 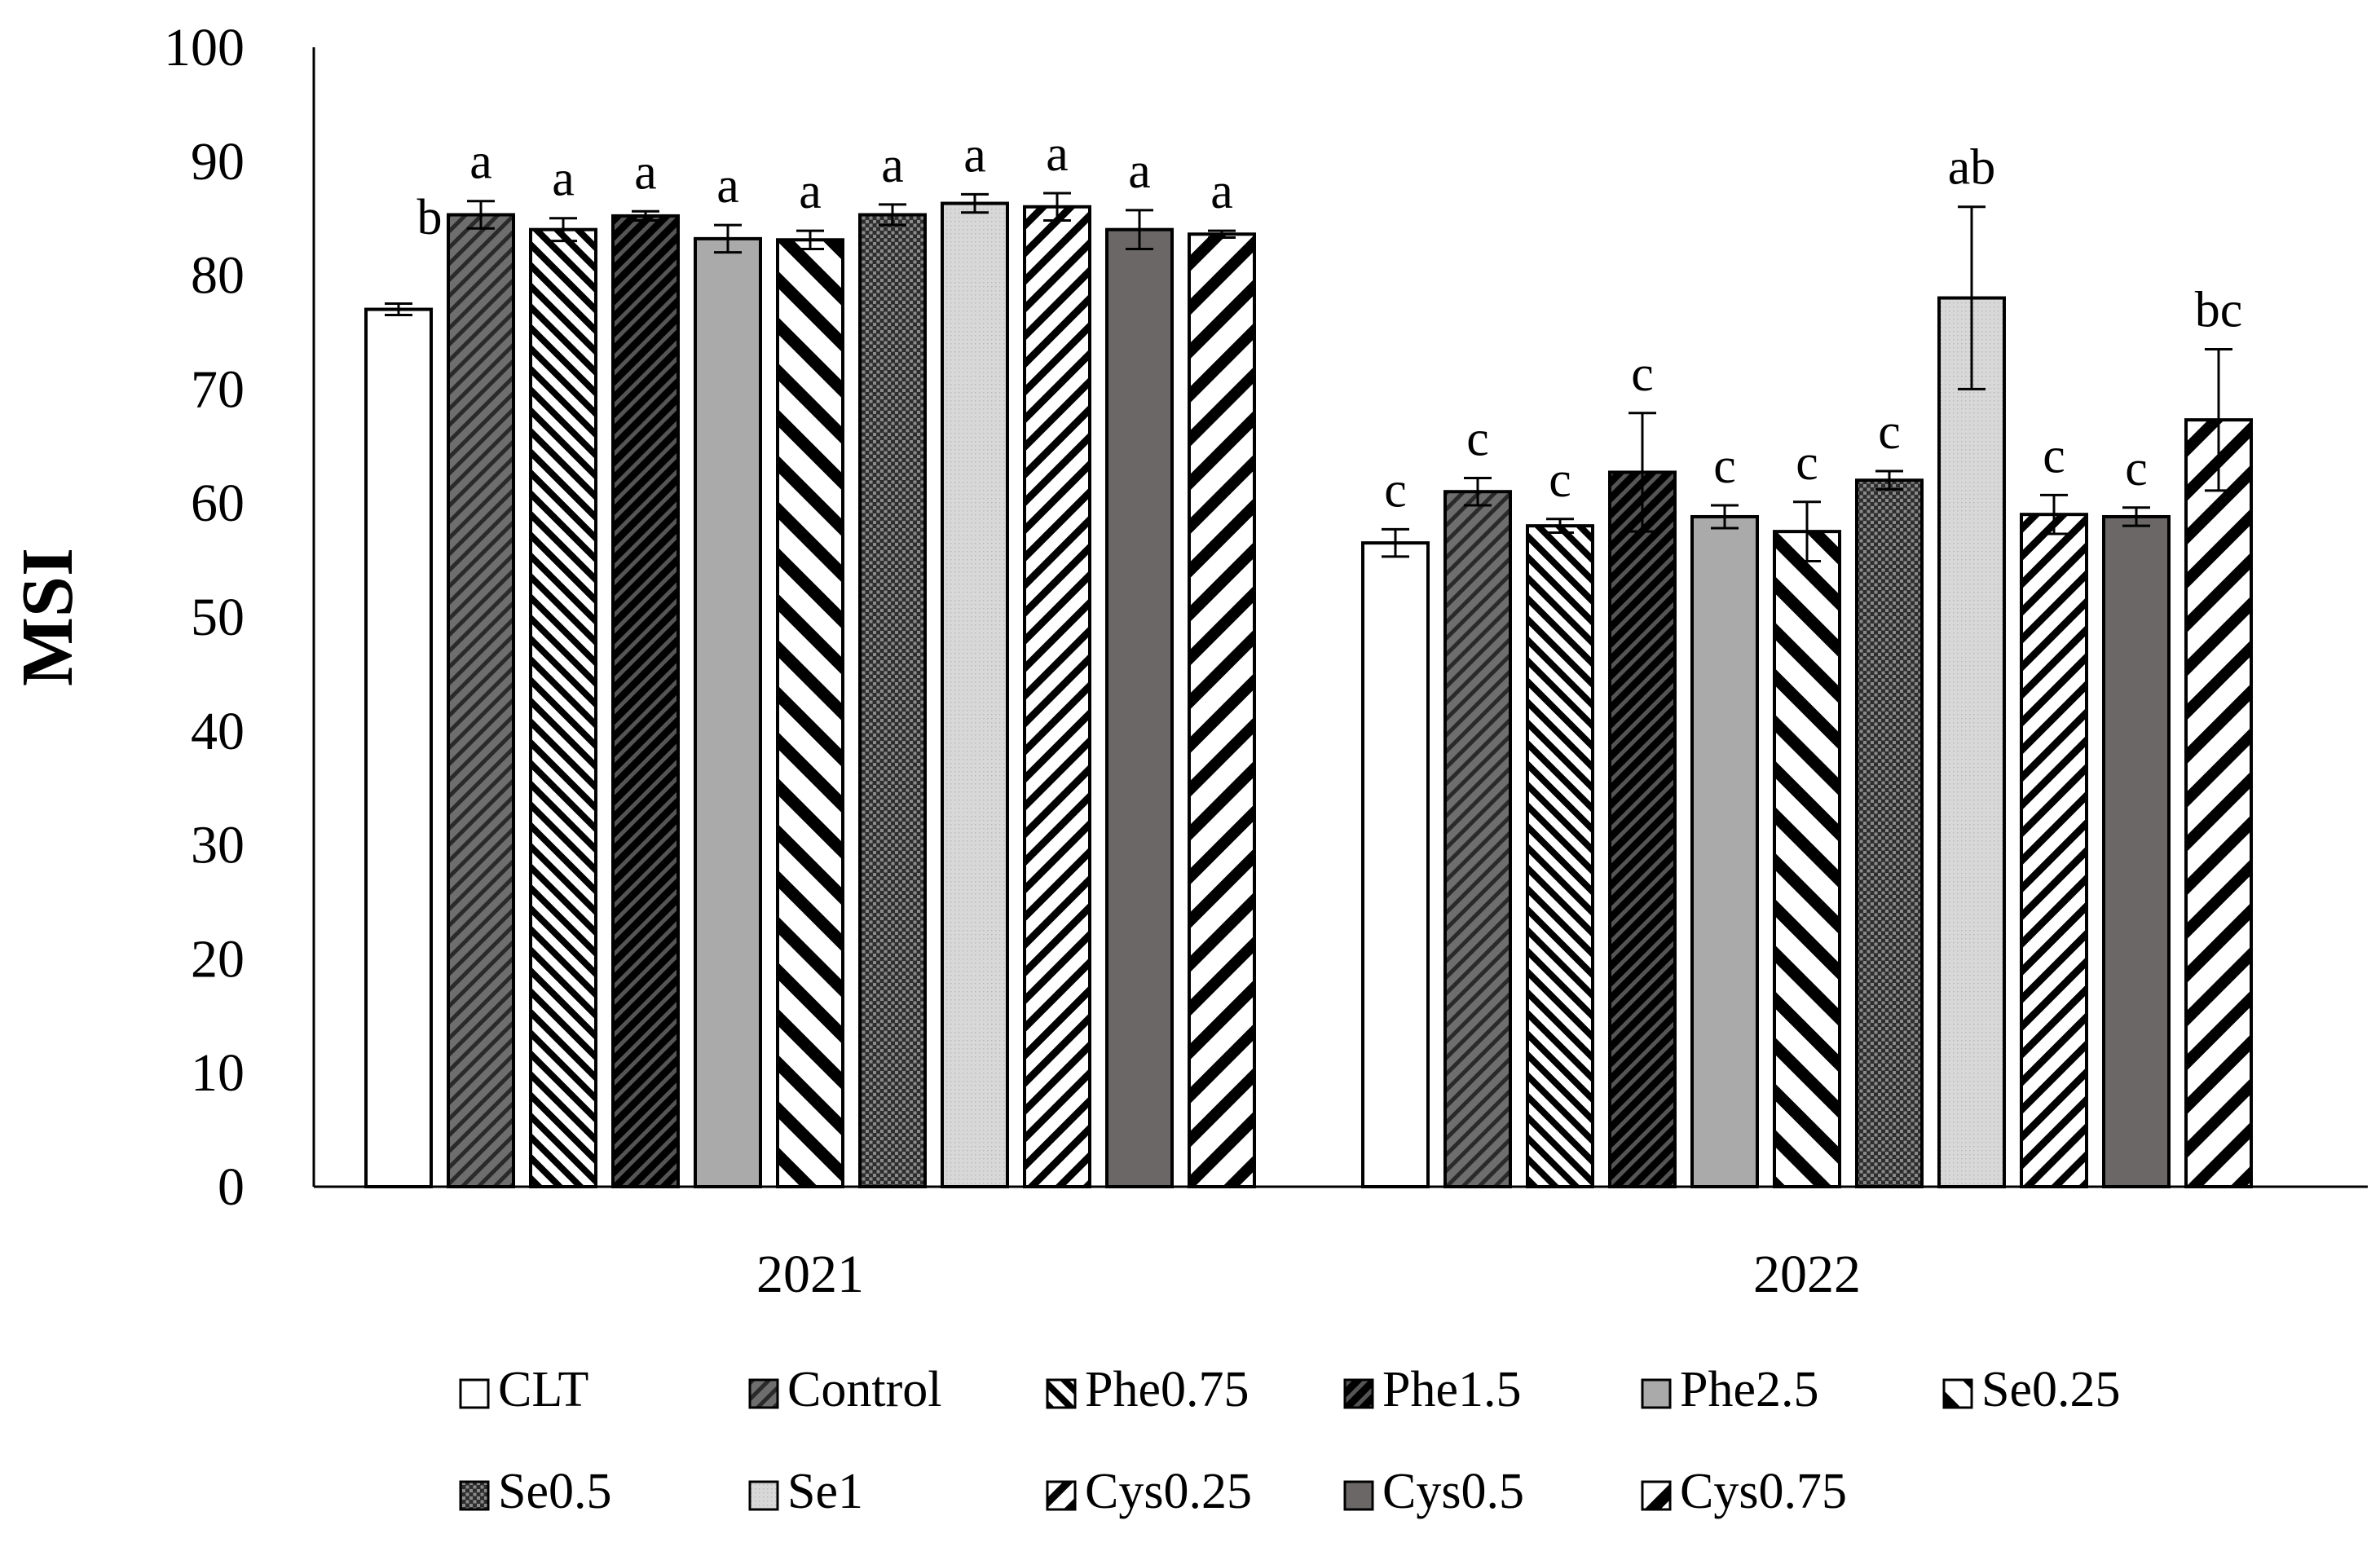 What do you see at coordinates (218, 1073) in the screenshot?
I see `y-tick-label: 10` at bounding box center [218, 1073].